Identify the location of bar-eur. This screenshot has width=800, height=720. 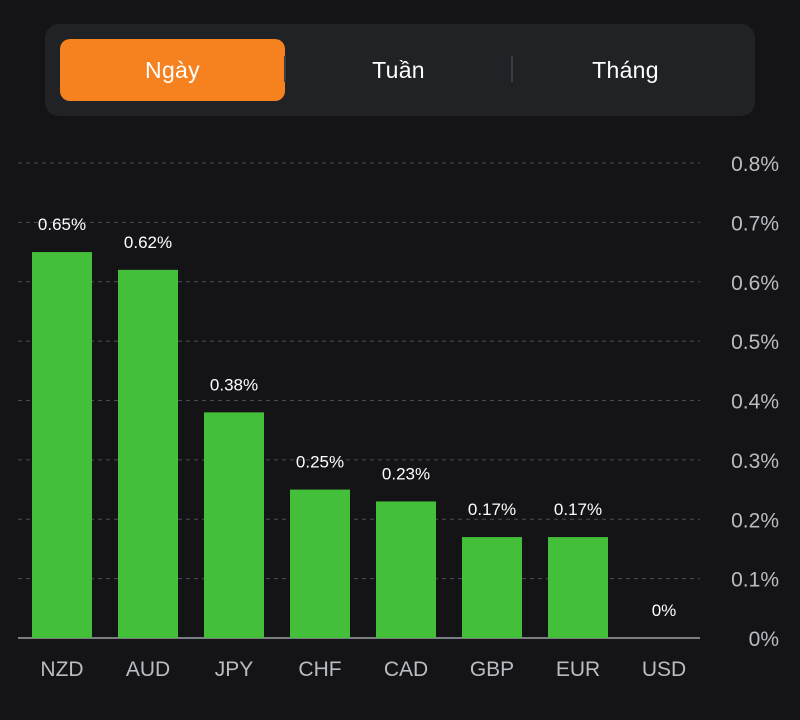
(578, 587).